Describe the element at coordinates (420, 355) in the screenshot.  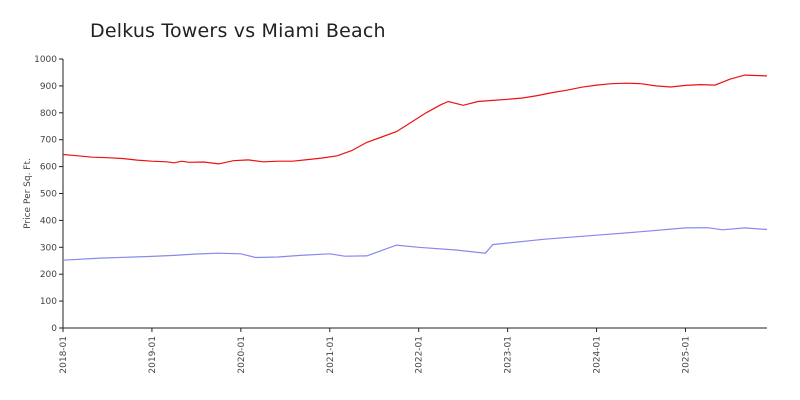
I see `x-tick-label: 2022-01` at that location.